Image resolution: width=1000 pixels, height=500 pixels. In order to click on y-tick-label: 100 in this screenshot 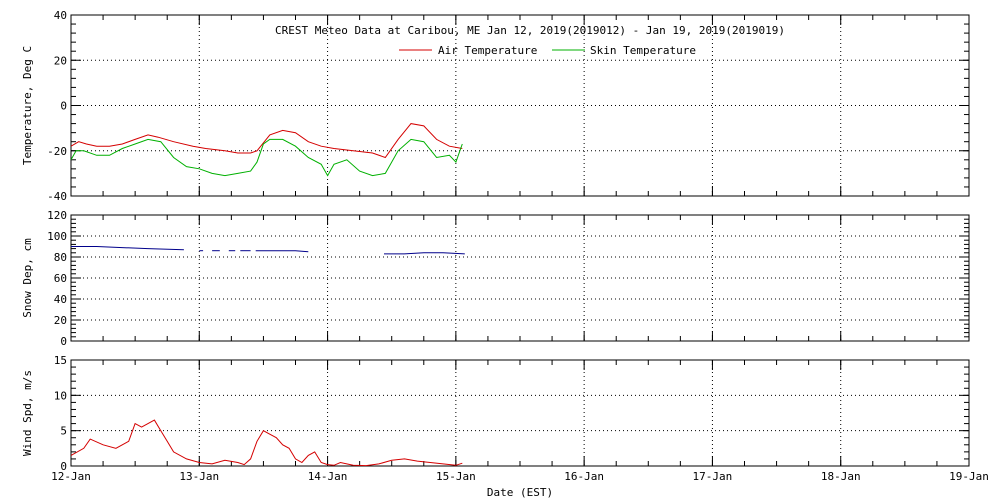, I will do `click(57, 236)`.